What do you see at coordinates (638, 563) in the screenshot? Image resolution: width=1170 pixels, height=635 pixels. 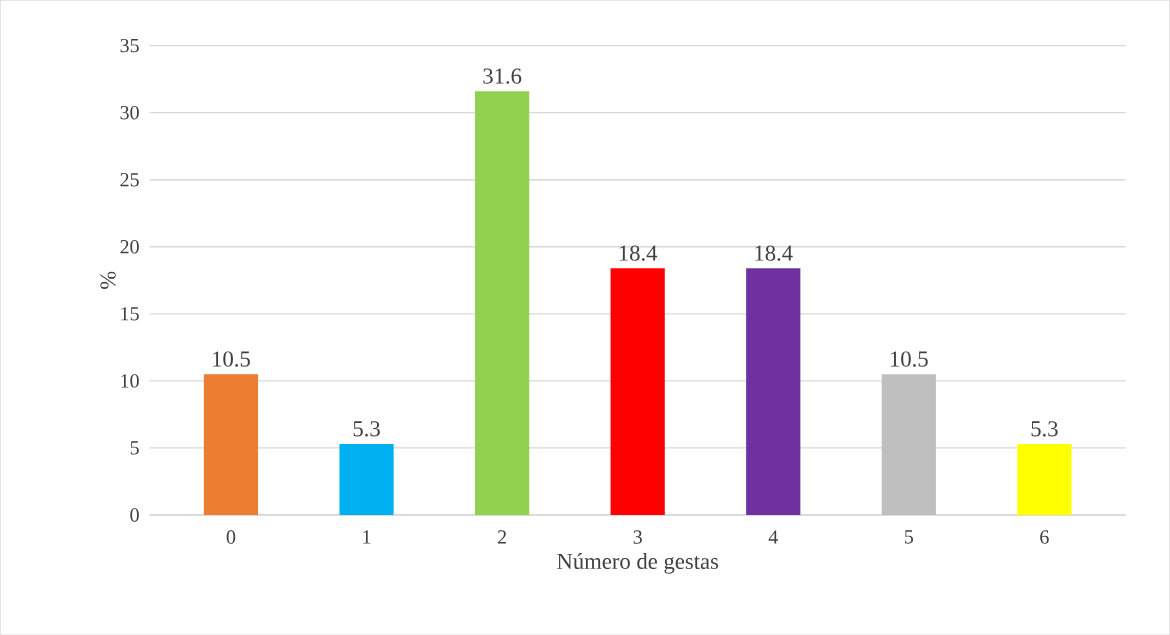 I see `x-axis-title: Número de gestas` at bounding box center [638, 563].